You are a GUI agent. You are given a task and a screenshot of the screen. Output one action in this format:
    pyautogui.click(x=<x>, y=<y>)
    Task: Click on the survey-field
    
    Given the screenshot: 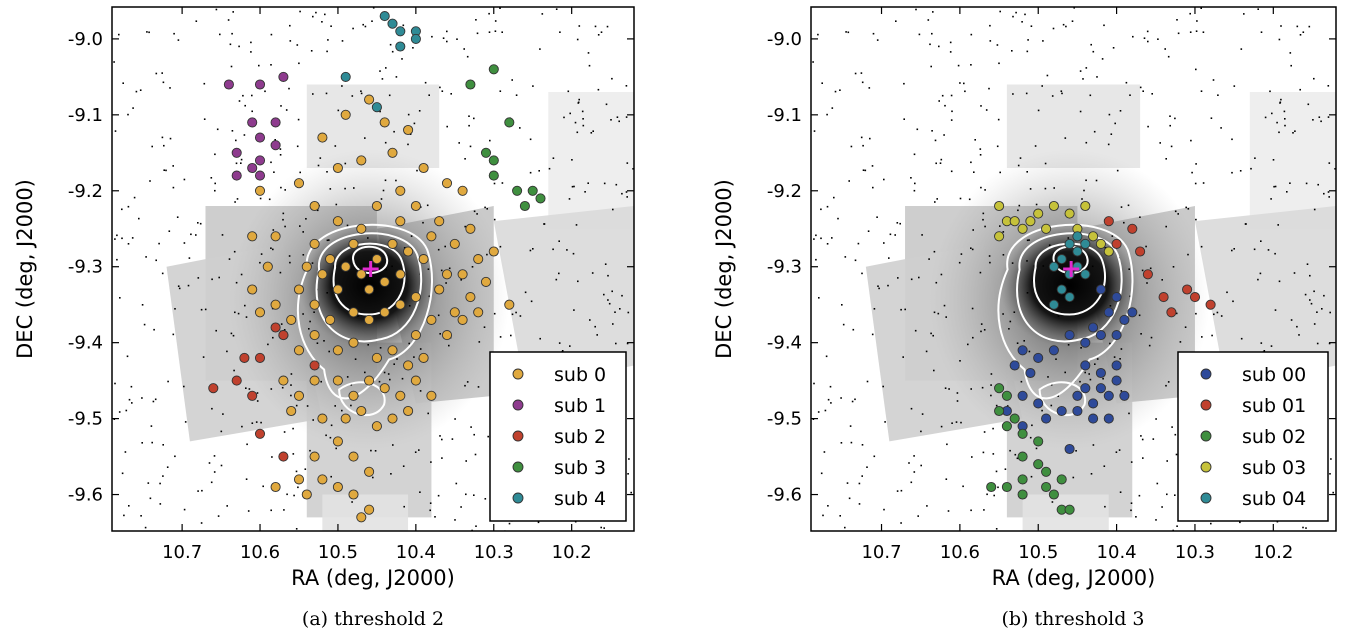 What is the action you would take?
    pyautogui.click(x=373, y=126)
    